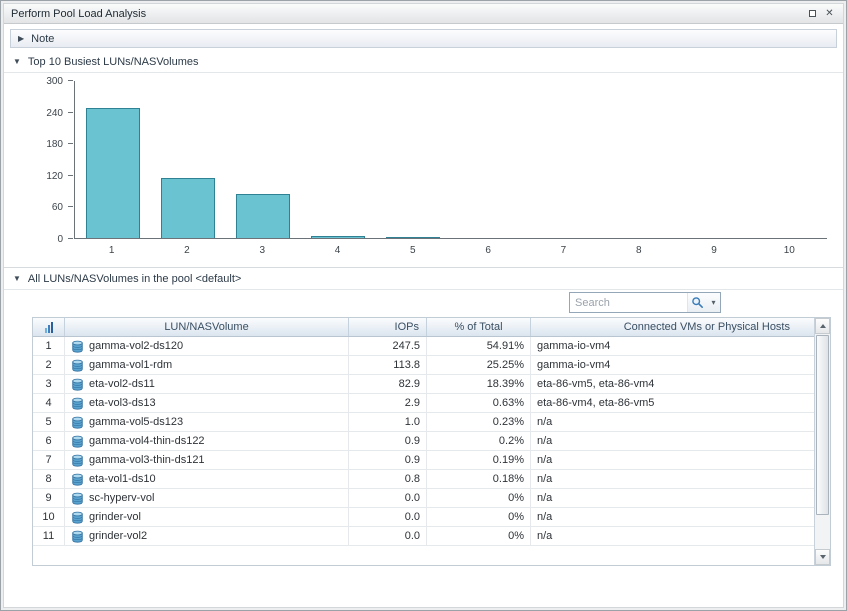 The width and height of the screenshot is (847, 611). Describe the element at coordinates (136, 346) in the screenshot. I see `lun-name-text: gamma-vol2-ds120` at that location.